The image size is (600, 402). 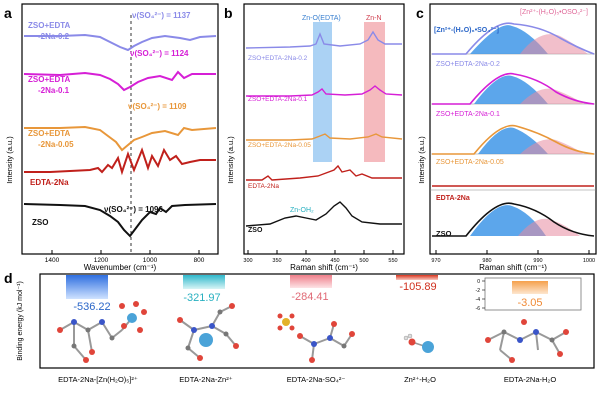 What do you see at coordinates (513, 38) in the screenshot?
I see `panel-c-trace-s02` at bounding box center [513, 38].